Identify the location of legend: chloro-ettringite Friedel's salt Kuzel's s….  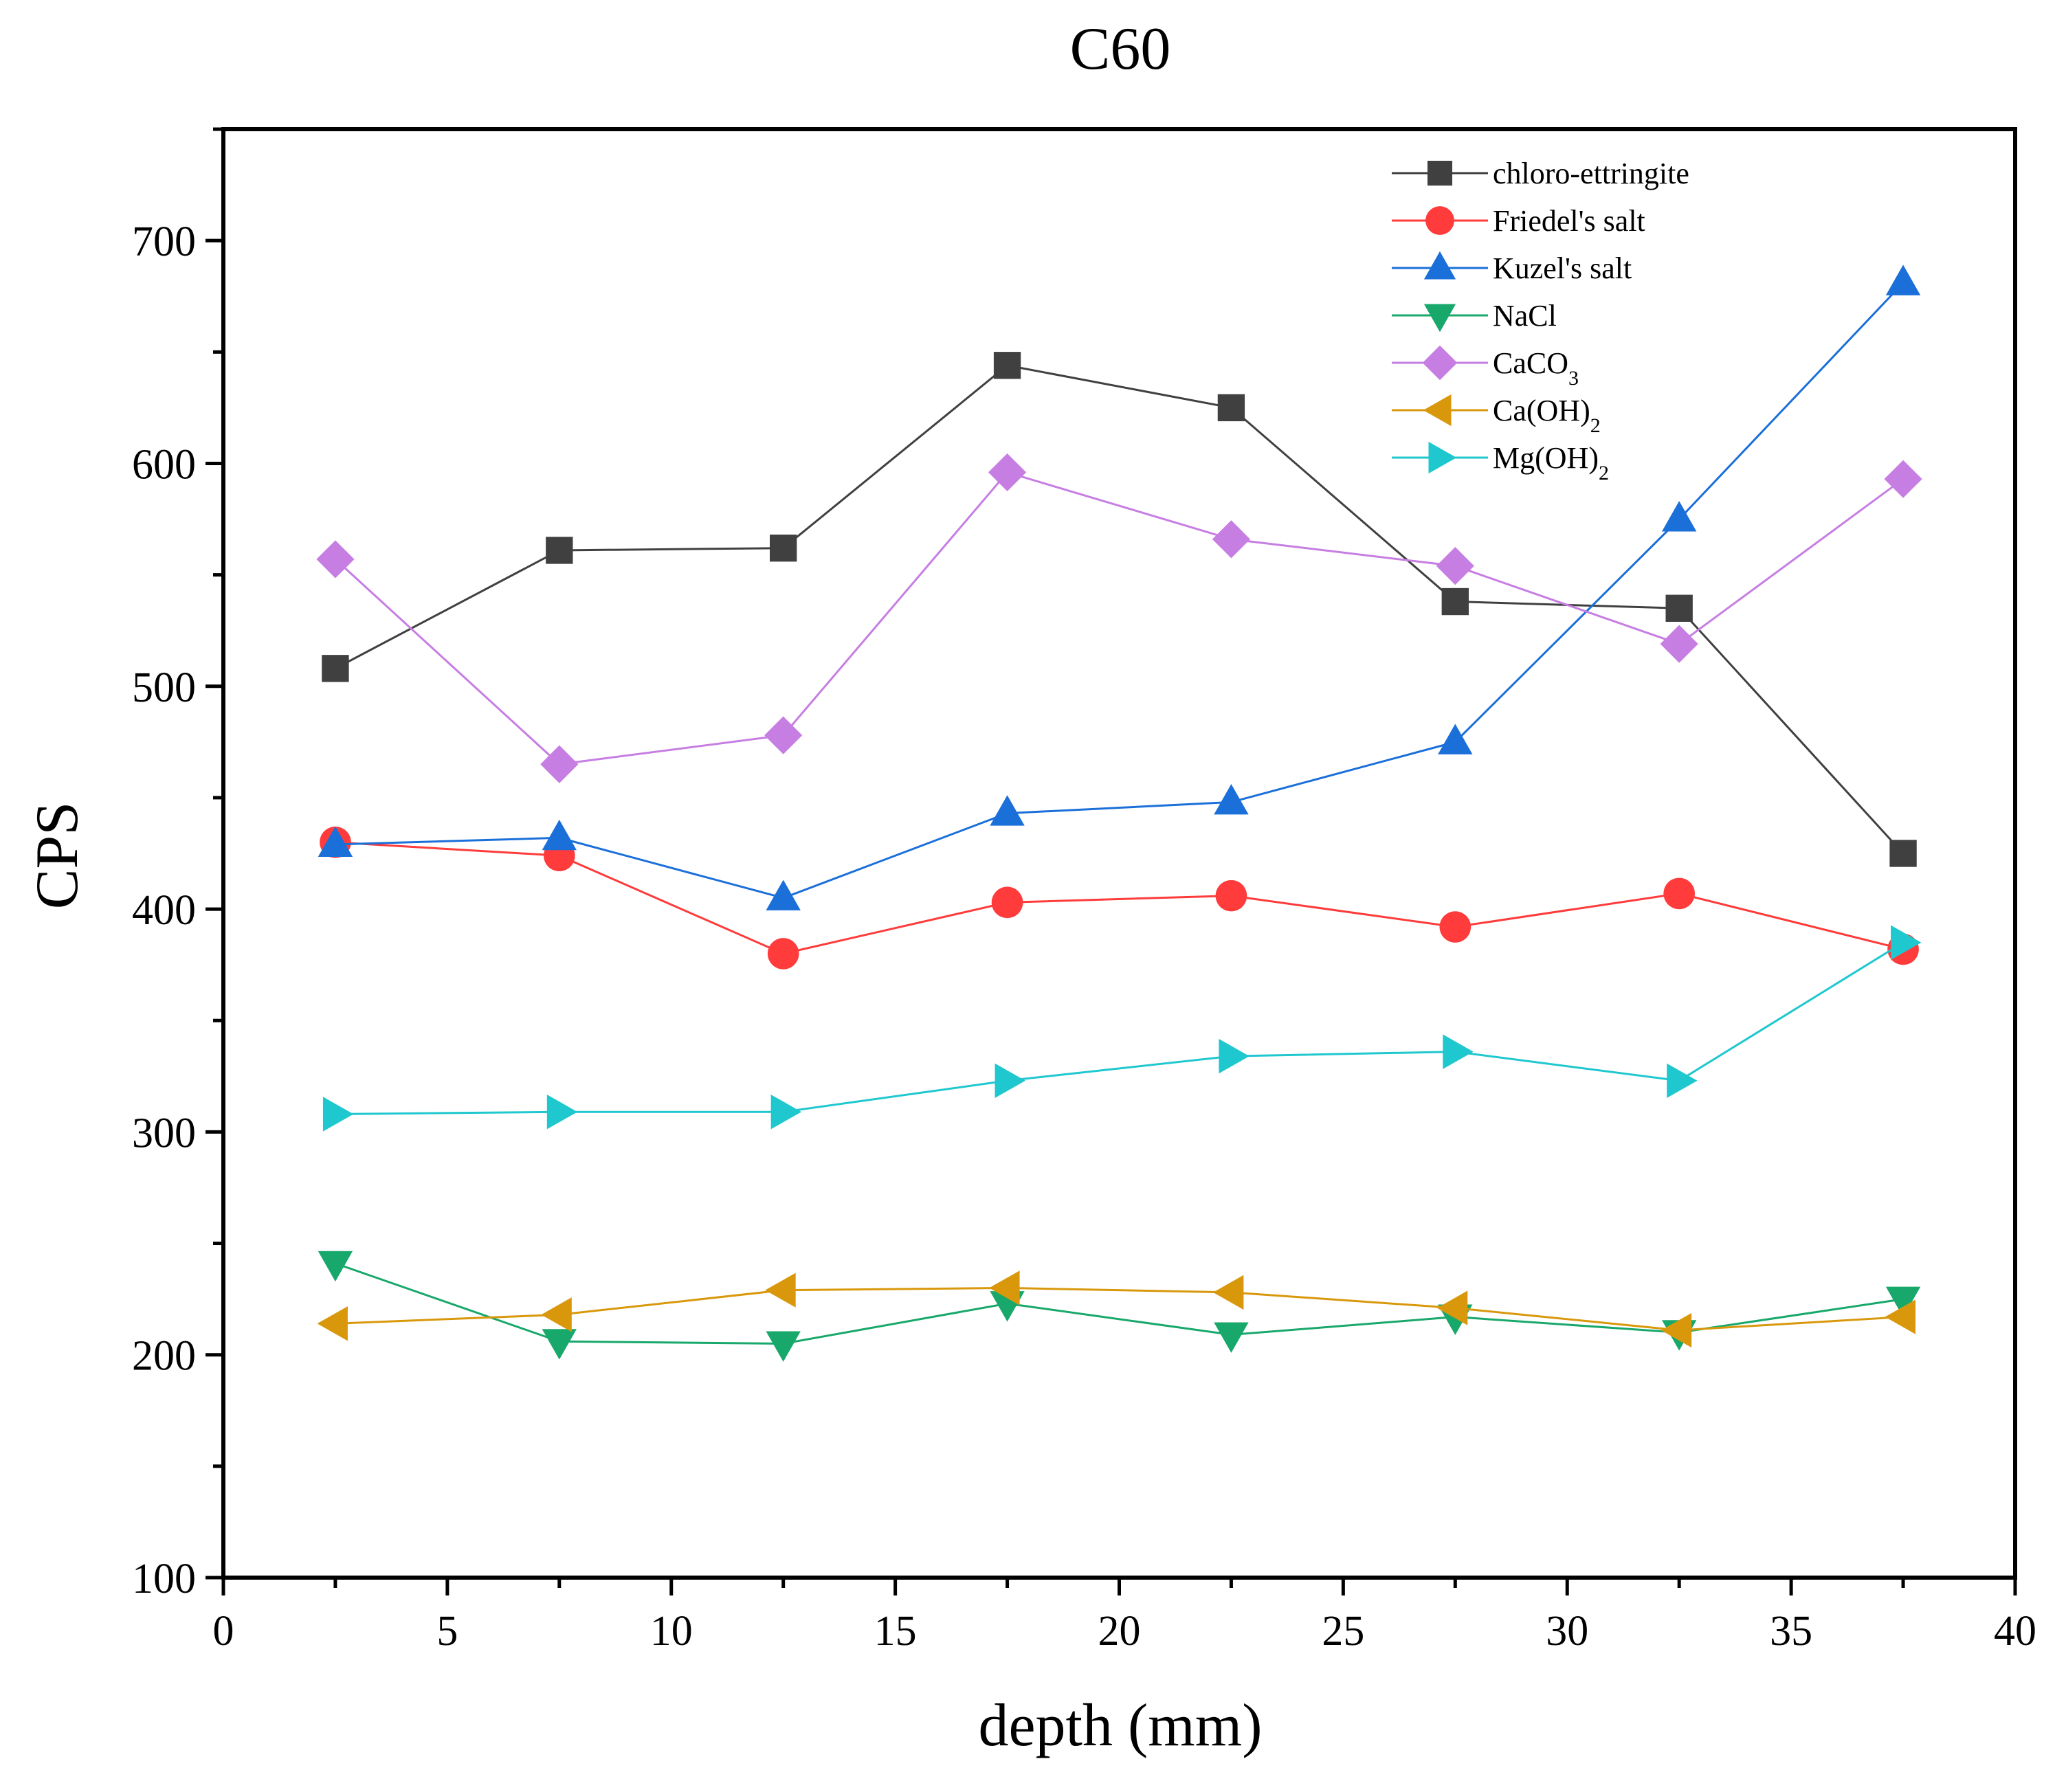
(1540, 320).